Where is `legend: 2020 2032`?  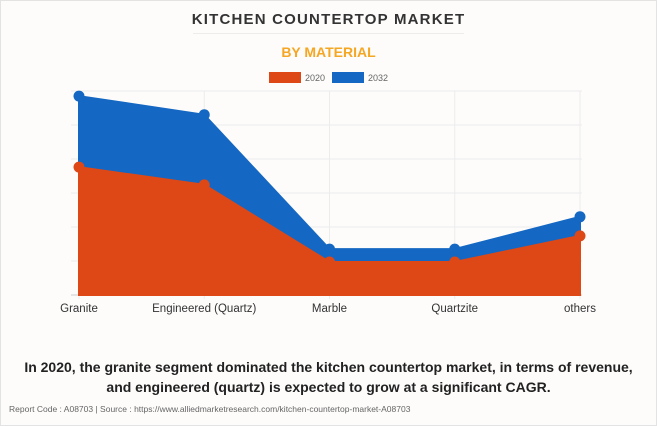 legend: 2020 2032 is located at coordinates (328, 77).